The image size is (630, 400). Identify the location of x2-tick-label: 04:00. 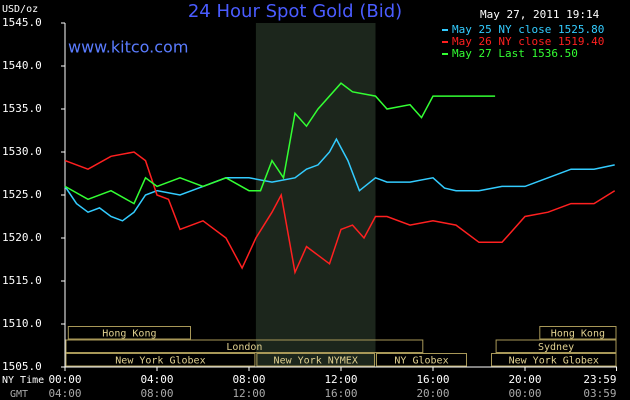
(64, 393).